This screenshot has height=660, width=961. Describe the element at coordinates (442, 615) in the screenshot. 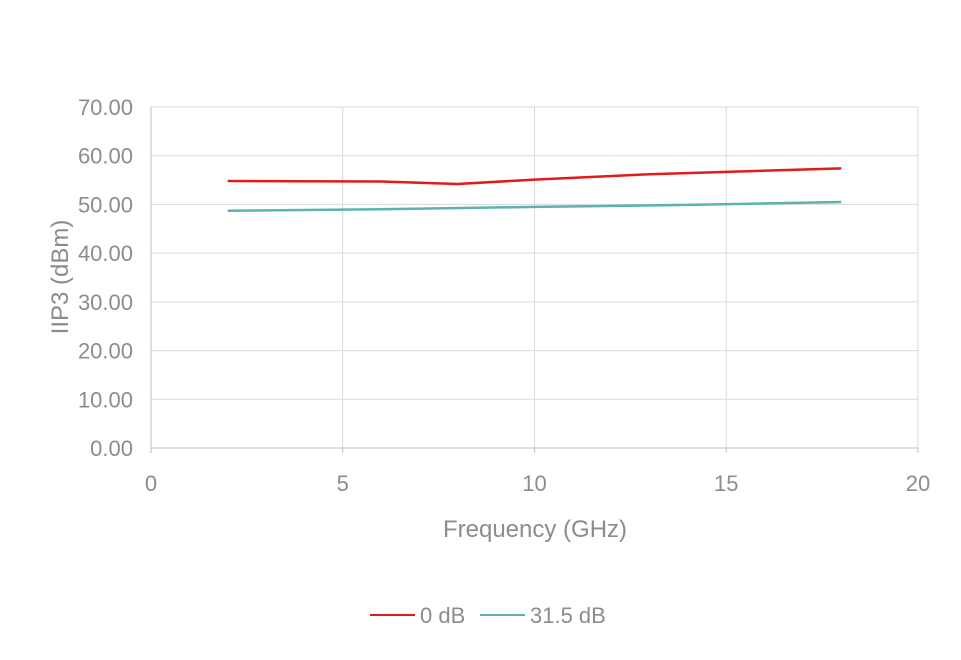

I see `legend-label-0-db: 0 dB` at that location.